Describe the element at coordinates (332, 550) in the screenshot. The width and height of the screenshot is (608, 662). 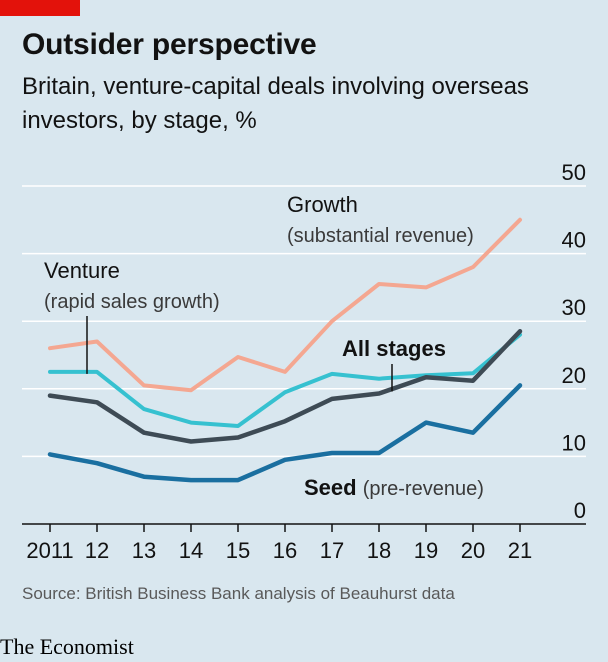
I see `x-tick-label-2017: 17` at that location.